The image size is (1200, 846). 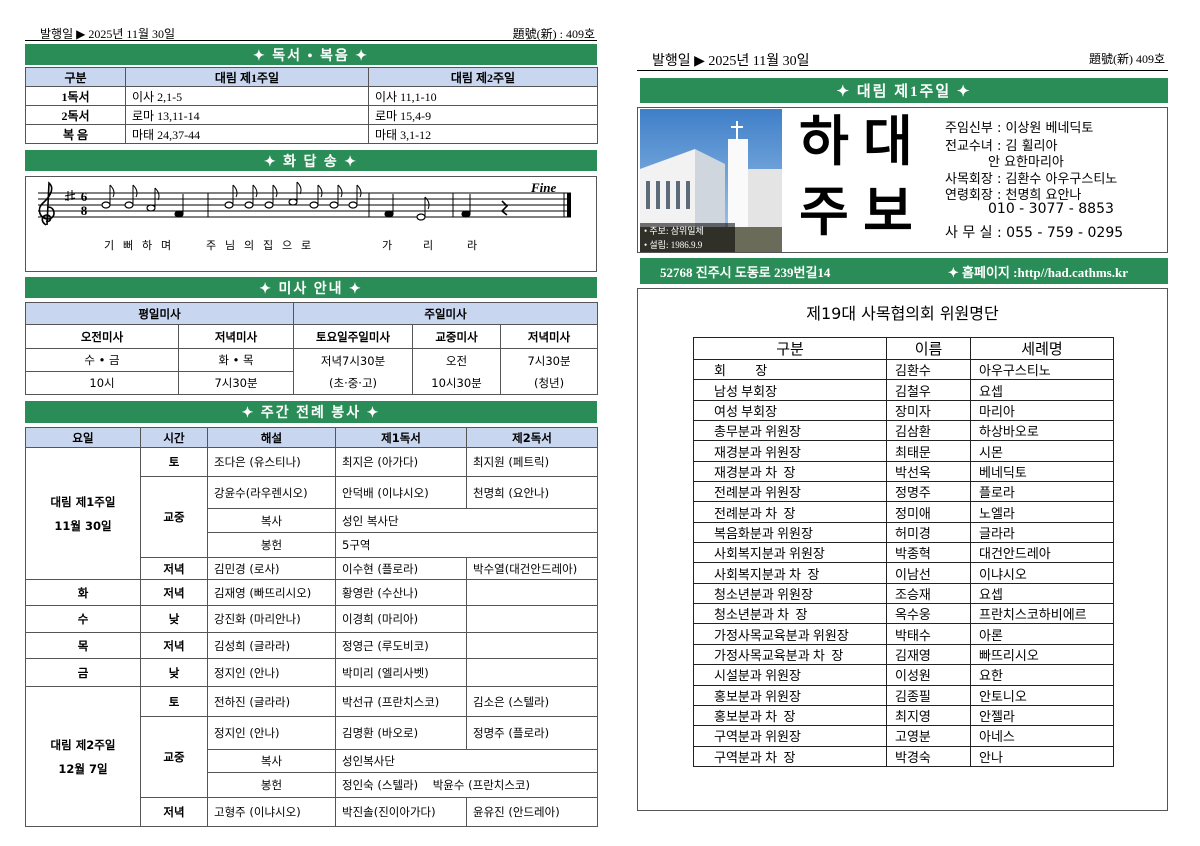 What do you see at coordinates (790, 348) in the screenshot?
I see `header-cell: 구분` at bounding box center [790, 348].